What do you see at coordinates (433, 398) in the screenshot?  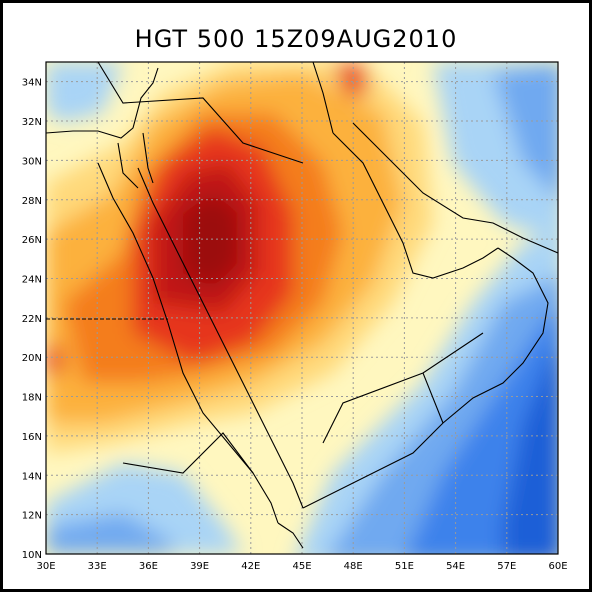 I see `border-oman-yemen` at bounding box center [433, 398].